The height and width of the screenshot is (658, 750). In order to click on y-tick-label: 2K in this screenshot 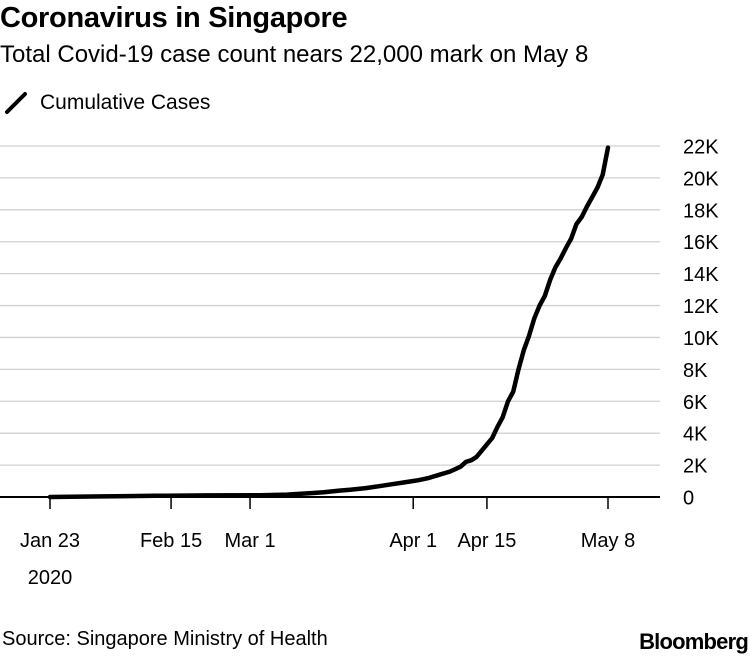, I will do `click(695, 467)`.